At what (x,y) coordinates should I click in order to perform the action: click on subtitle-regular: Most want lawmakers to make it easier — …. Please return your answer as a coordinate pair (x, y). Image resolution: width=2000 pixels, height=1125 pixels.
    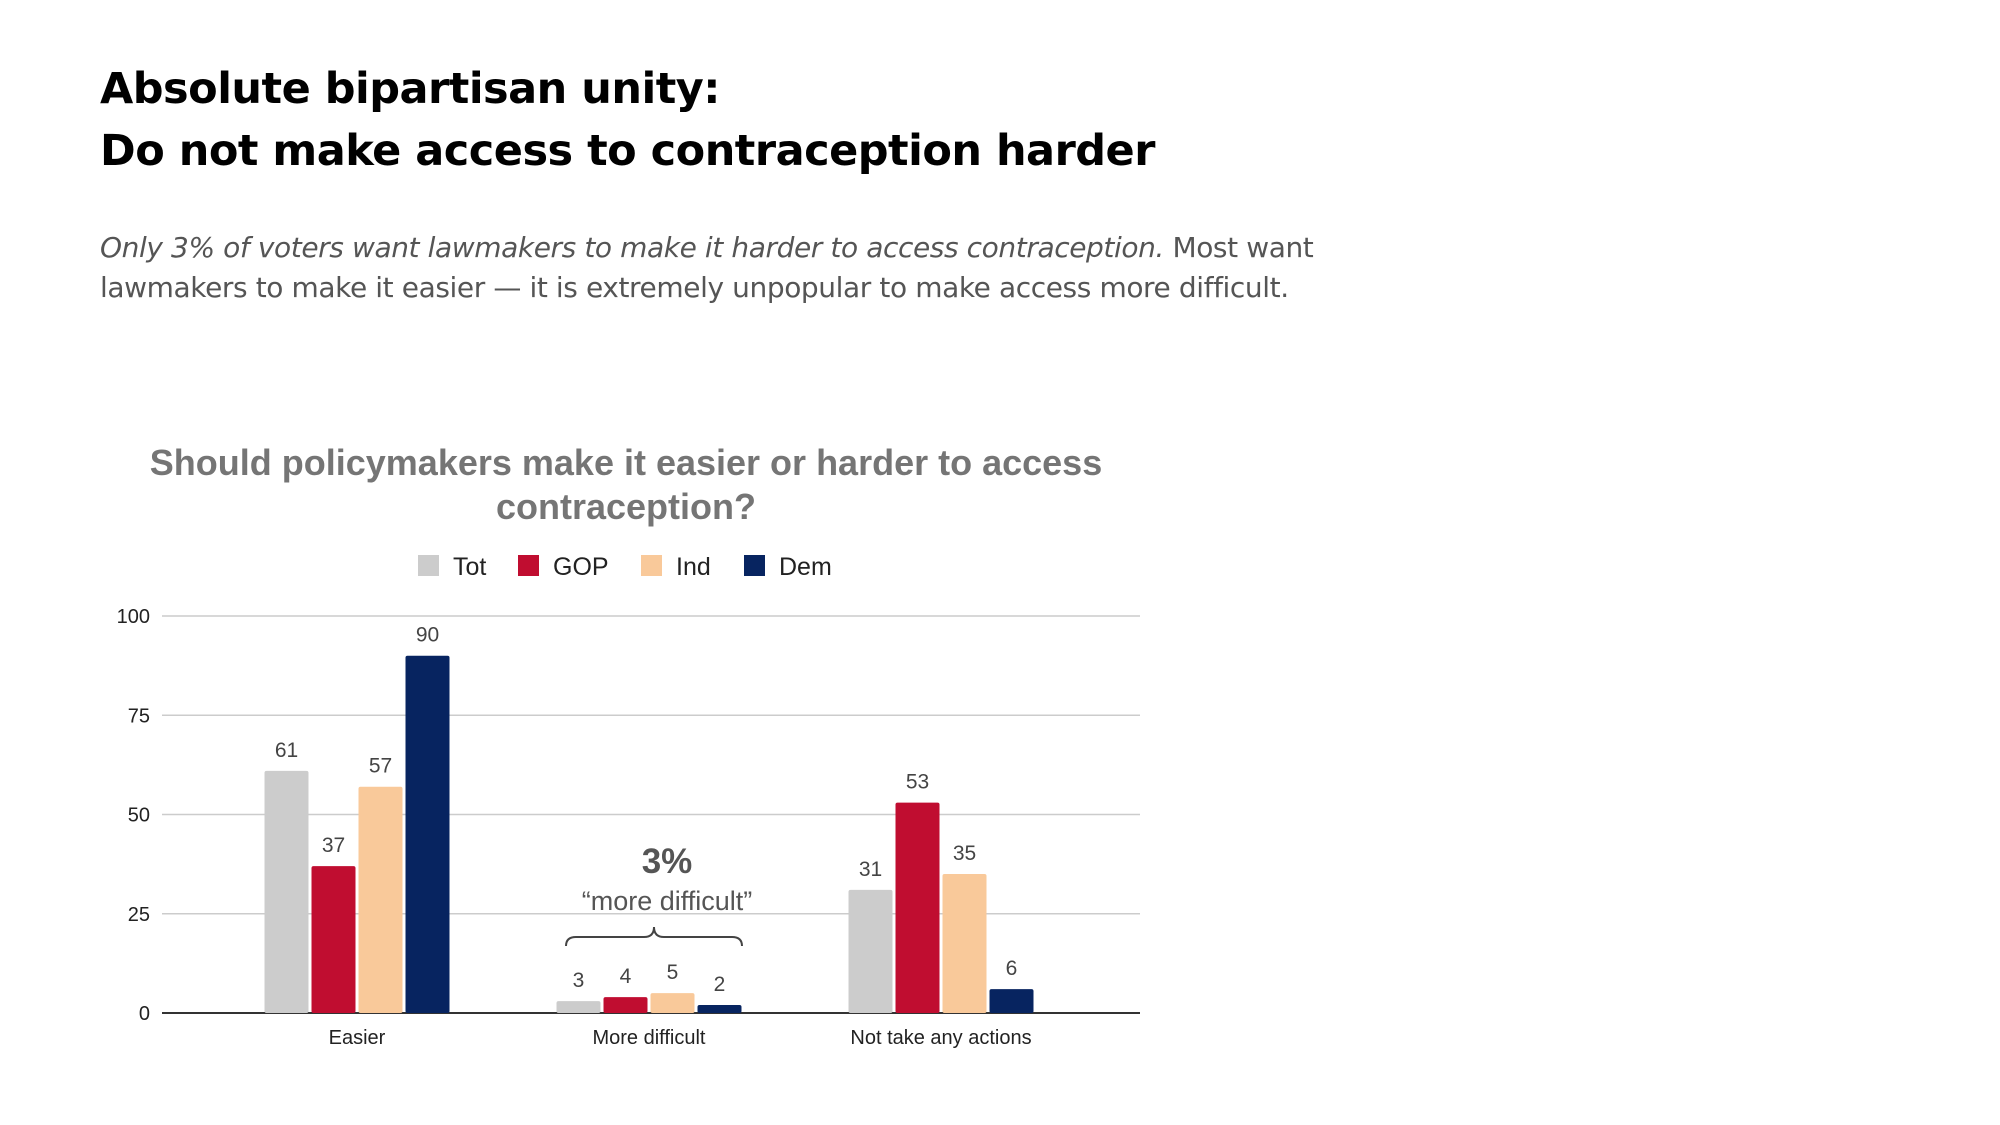
    Looking at the image, I should click on (707, 267).